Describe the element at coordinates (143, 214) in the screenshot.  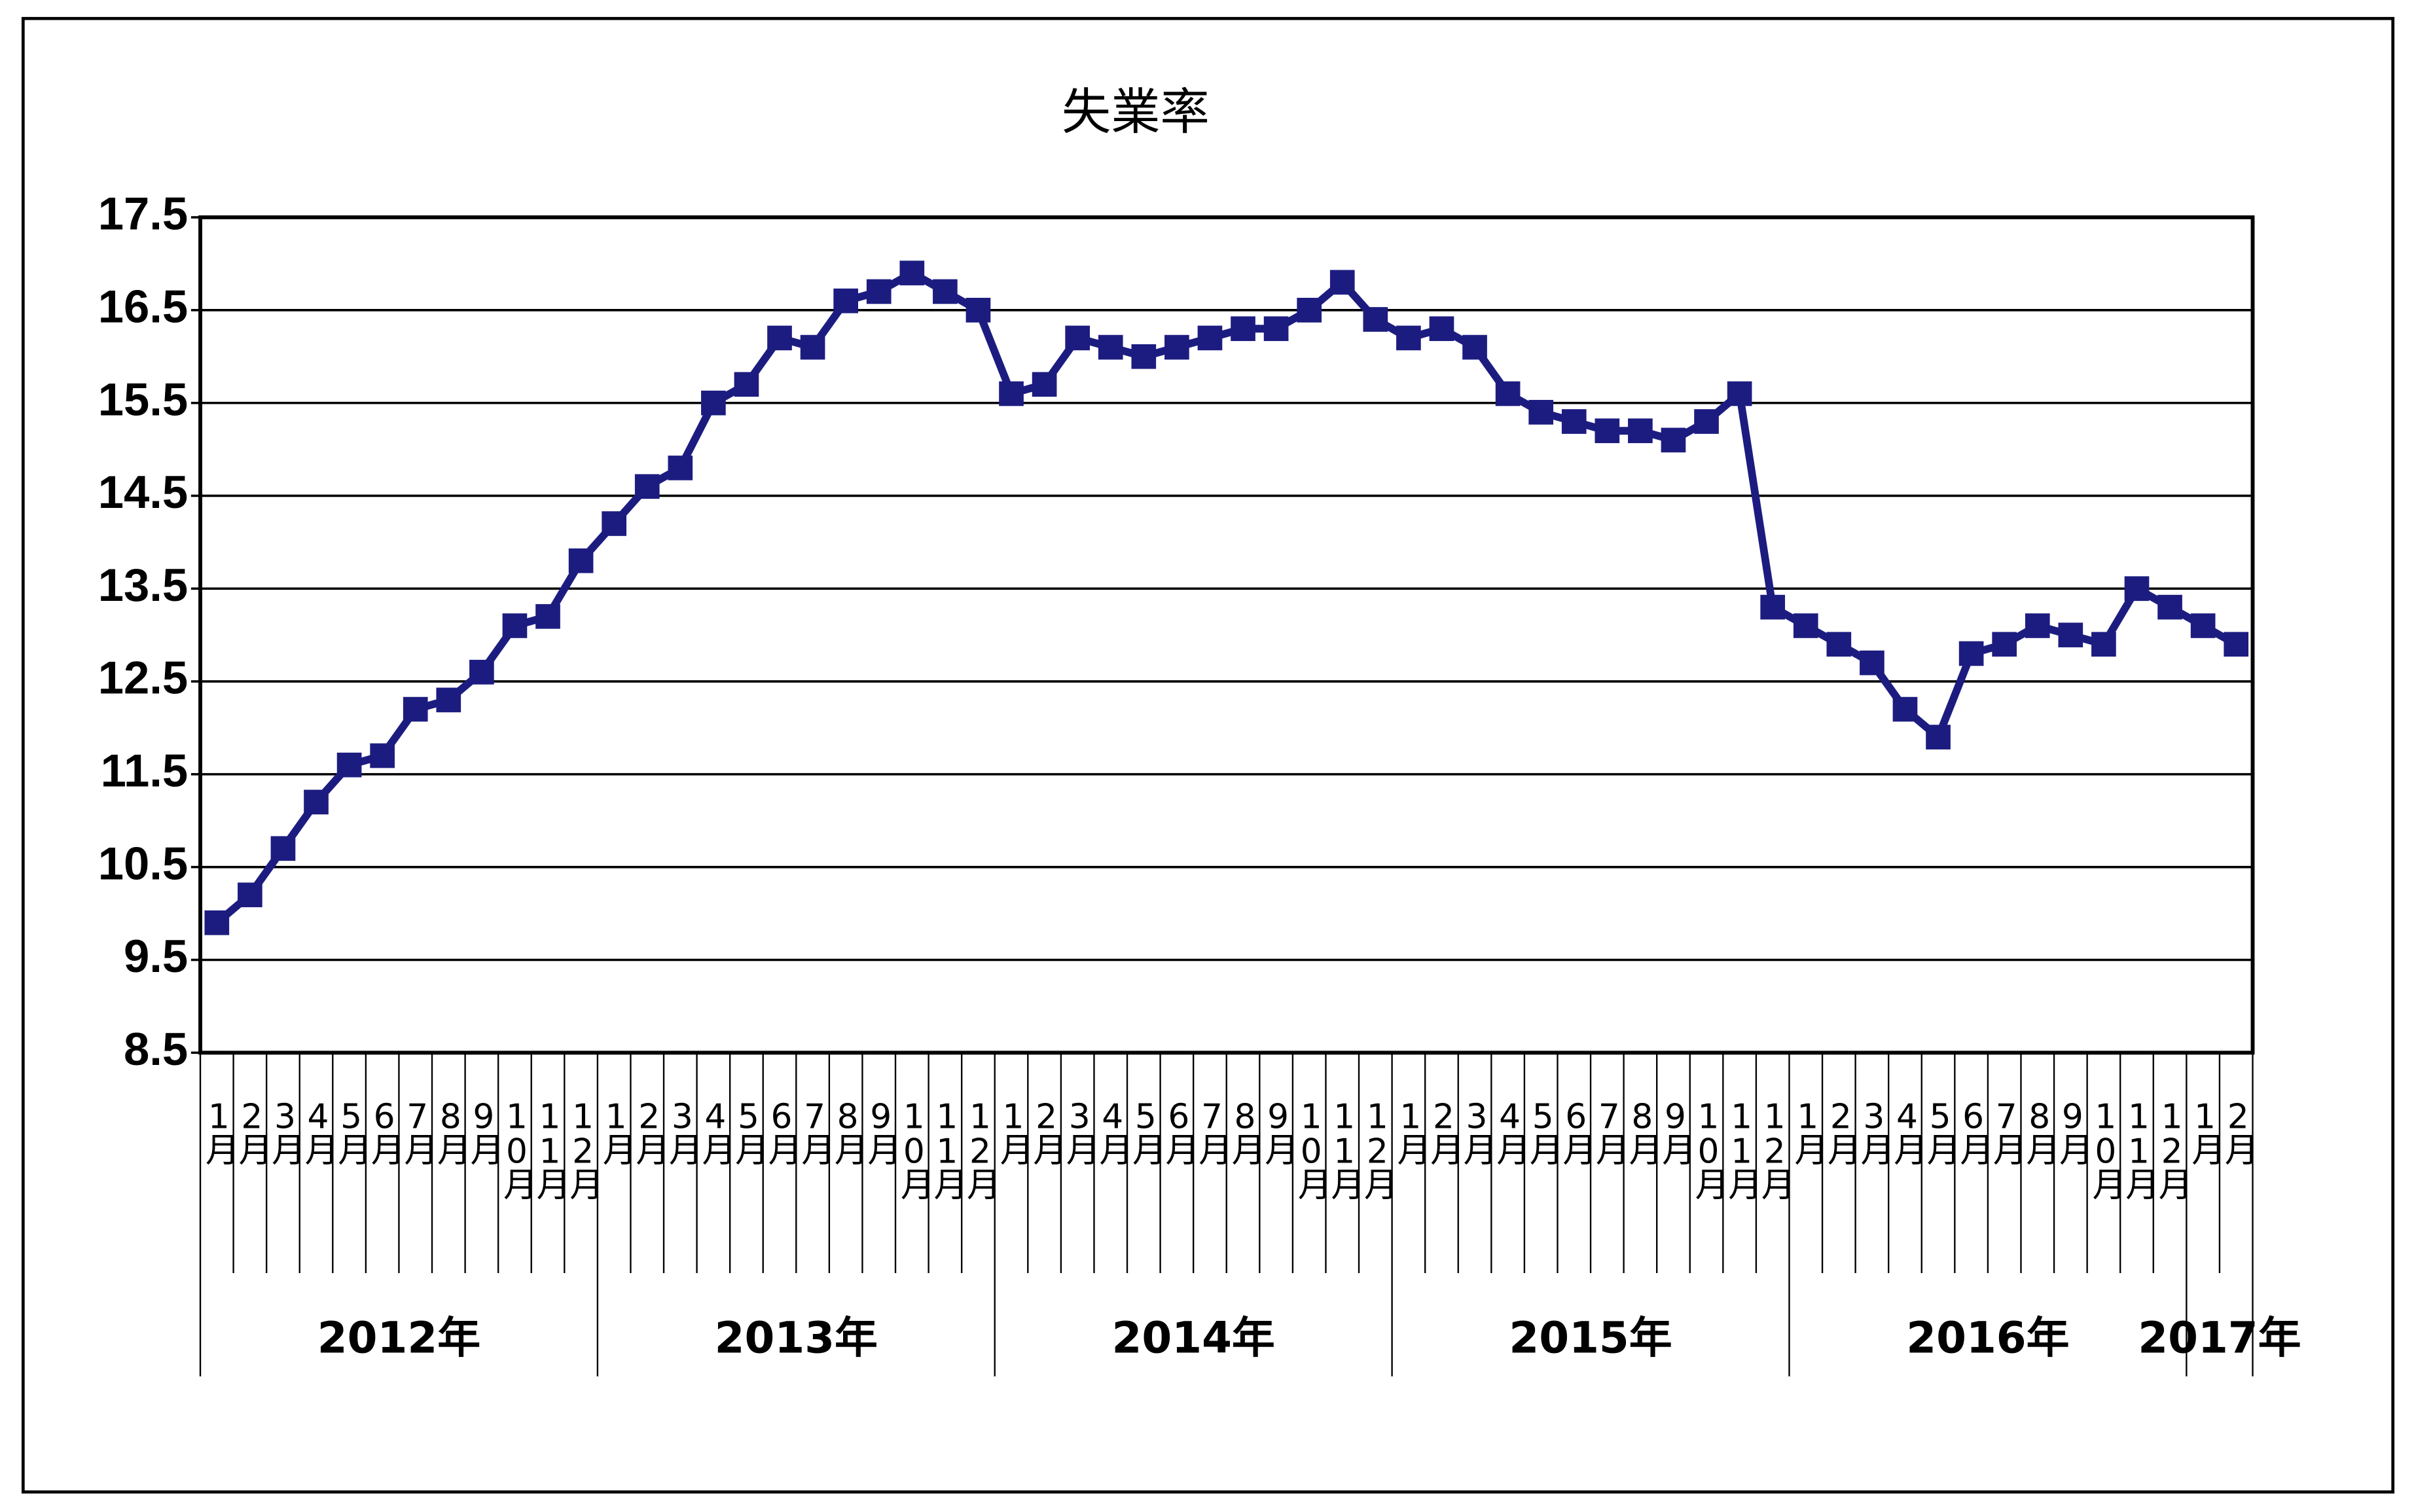
I see `y-tick-label: 17.5` at that location.